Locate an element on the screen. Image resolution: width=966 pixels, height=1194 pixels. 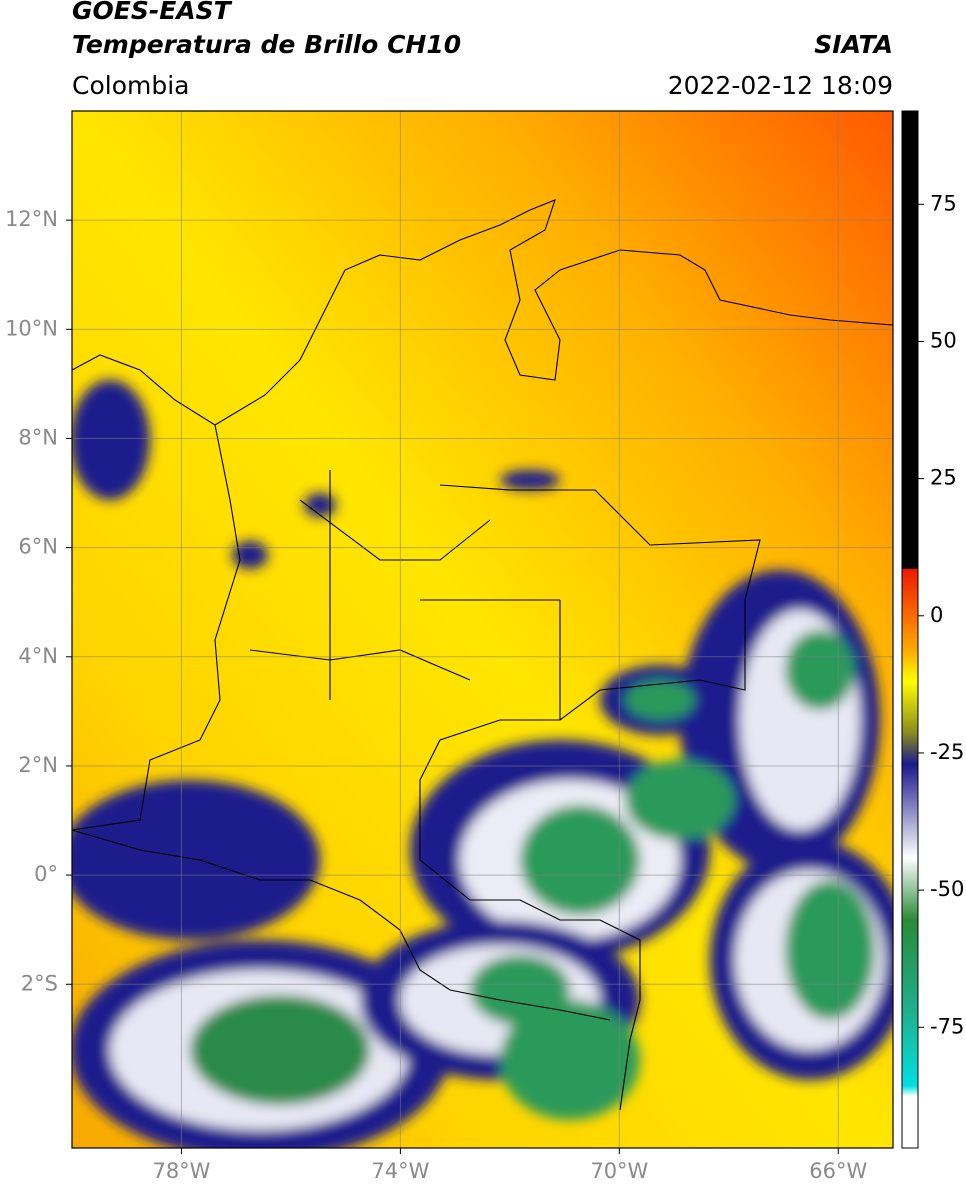
satellite: GOES-EAST is located at coordinates (152, 12).